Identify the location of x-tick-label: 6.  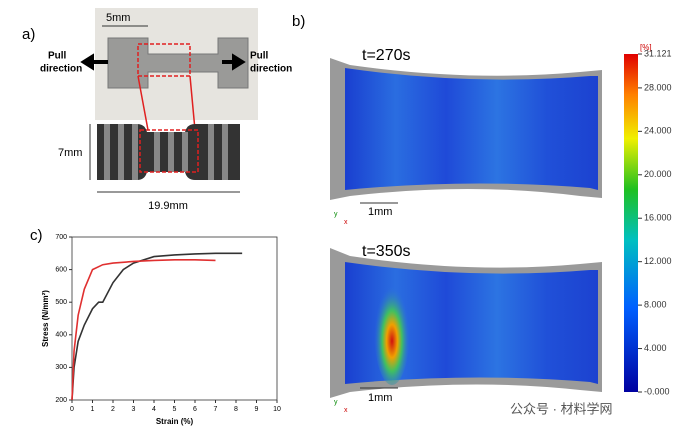
(195, 409).